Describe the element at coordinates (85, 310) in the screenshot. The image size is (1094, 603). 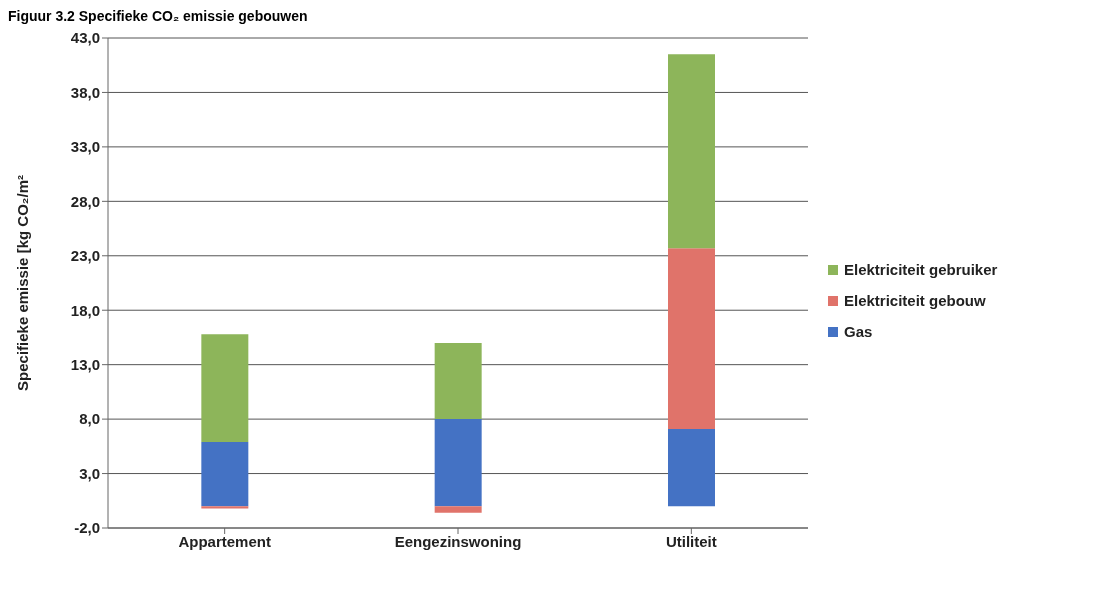
I see `y-tick-label: 18,0` at that location.